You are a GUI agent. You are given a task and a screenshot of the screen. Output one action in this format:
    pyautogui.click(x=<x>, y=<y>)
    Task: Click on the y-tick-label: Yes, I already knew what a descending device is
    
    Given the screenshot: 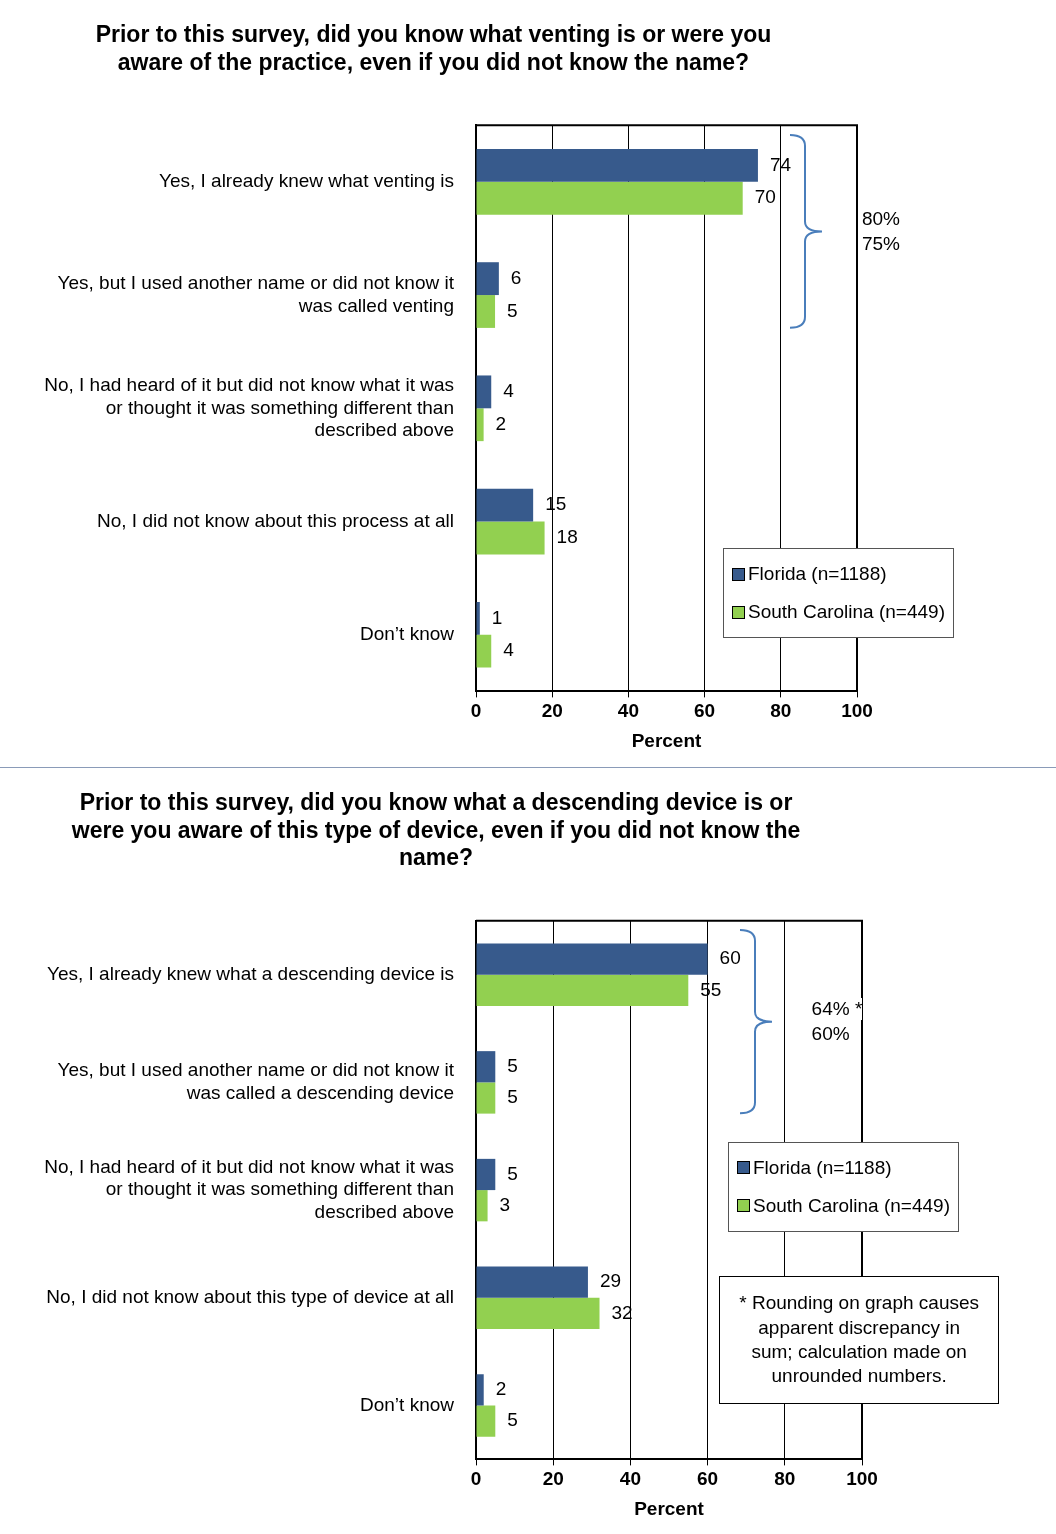 What is the action you would take?
    pyautogui.click(x=250, y=973)
    